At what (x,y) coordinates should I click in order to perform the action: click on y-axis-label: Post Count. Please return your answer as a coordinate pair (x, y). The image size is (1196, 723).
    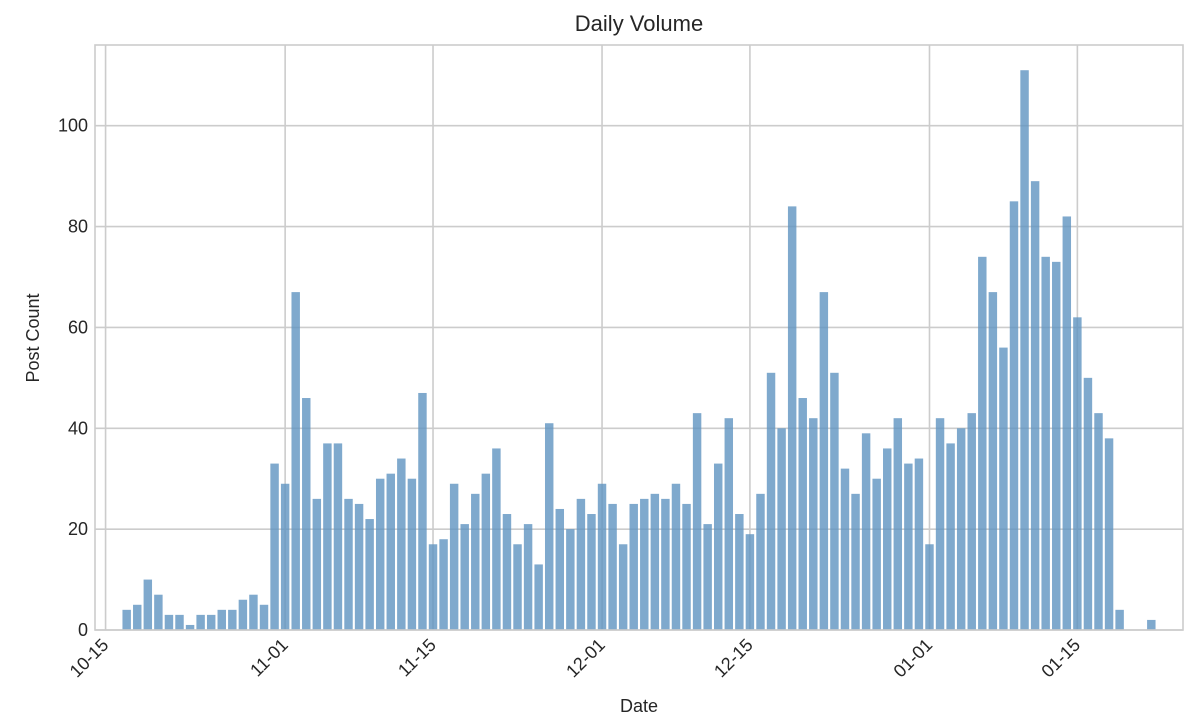
    Looking at the image, I should click on (33, 337).